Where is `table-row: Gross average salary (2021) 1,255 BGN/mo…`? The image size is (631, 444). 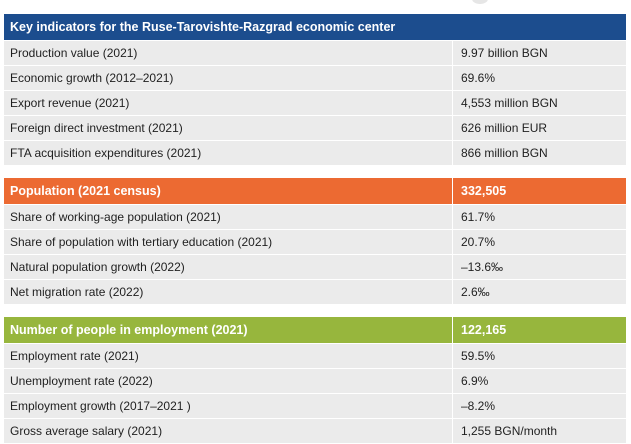
table-row: Gross average salary (2021) 1,255 BGN/mo… is located at coordinates (315, 431).